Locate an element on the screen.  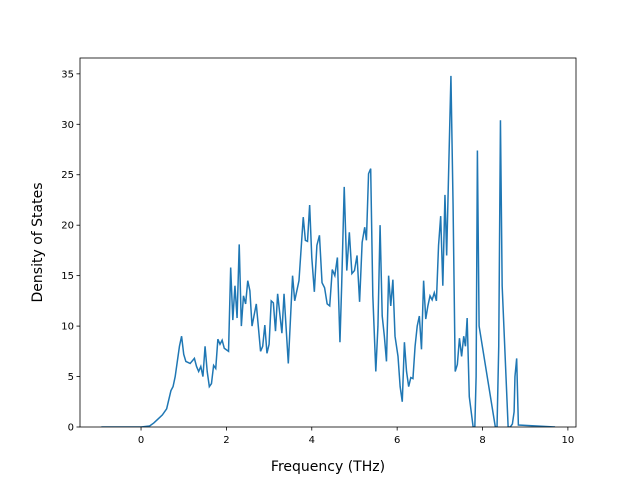
x-tick-label: 6 is located at coordinates (397, 440).